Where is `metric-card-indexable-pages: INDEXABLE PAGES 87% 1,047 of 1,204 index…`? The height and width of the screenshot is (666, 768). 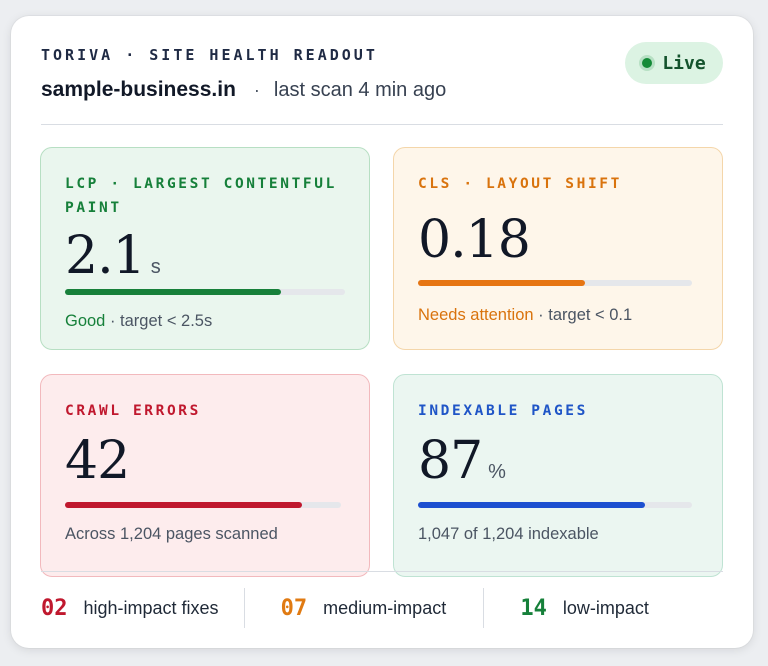 metric-card-indexable-pages: INDEXABLE PAGES 87% 1,047 of 1,204 index… is located at coordinates (558, 475).